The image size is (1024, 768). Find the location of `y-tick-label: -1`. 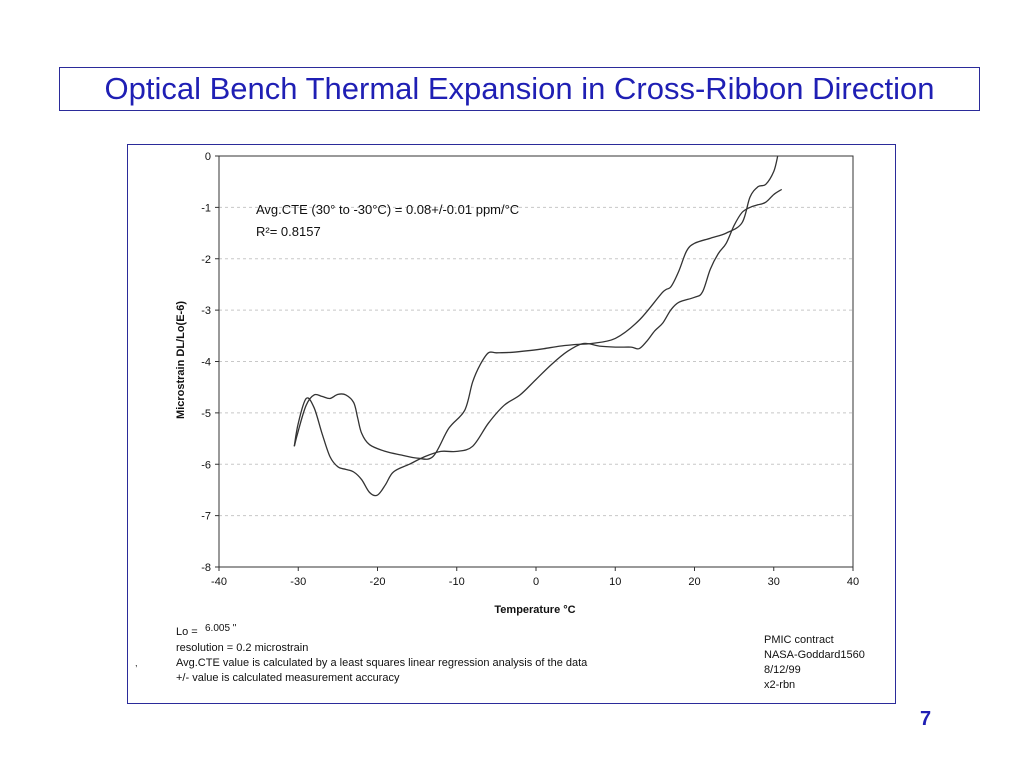

y-tick-label: -1 is located at coordinates (206, 208).